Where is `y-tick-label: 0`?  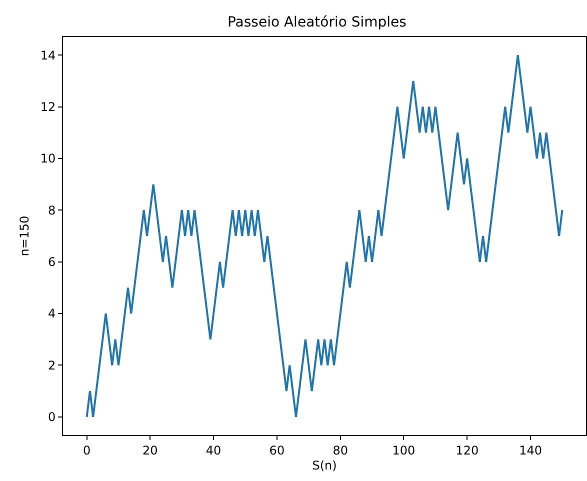 y-tick-label: 0 is located at coordinates (52, 417).